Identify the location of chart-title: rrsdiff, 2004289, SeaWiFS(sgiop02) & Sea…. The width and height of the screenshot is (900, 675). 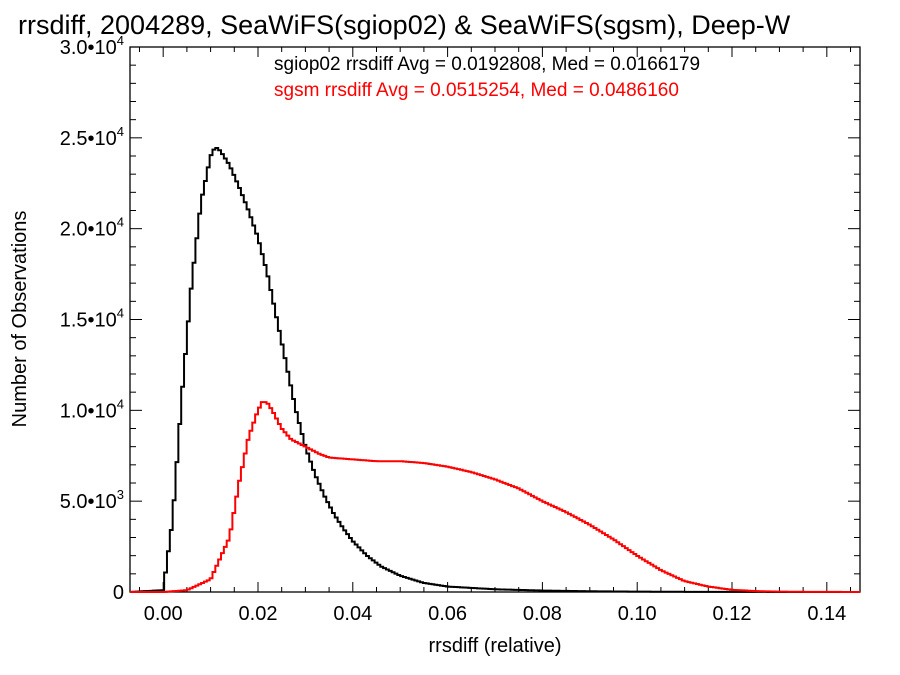
(404, 25).